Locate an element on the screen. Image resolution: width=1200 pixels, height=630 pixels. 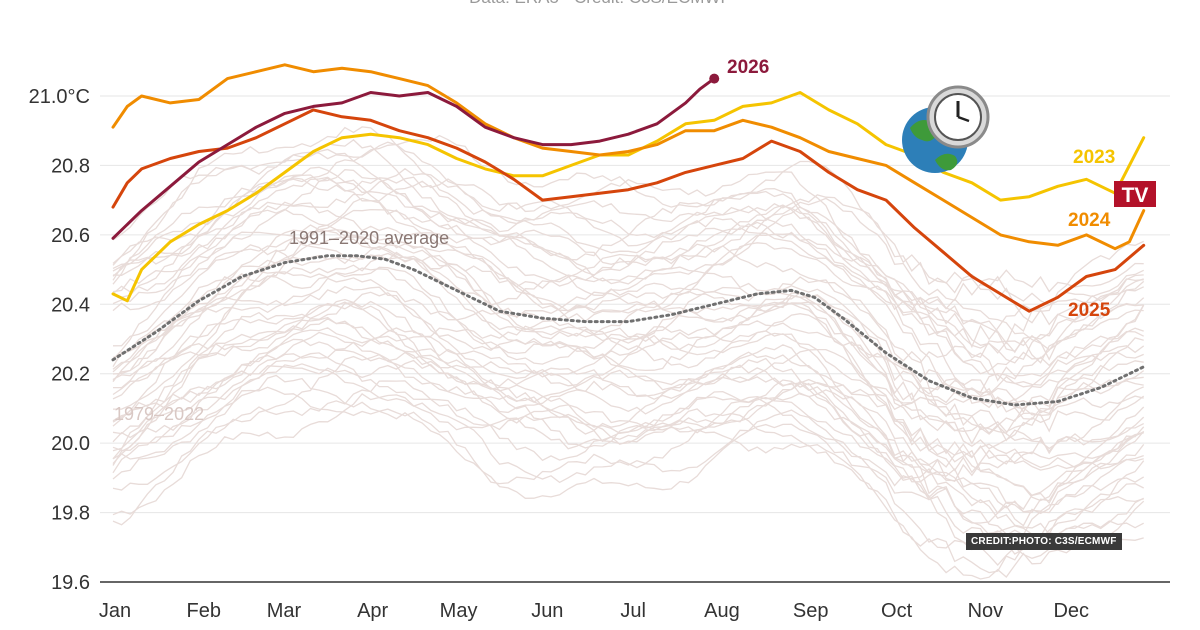
x-tick-label: Oct is located at coordinates (897, 611).